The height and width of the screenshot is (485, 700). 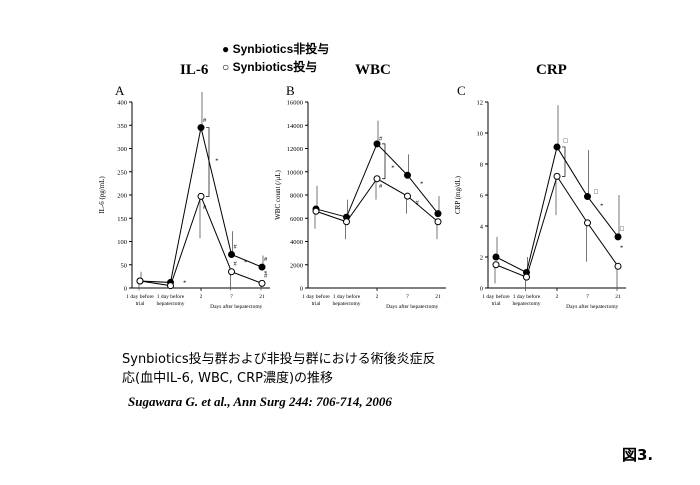 I want to click on y-tick-label: 100, so click(x=122, y=242).